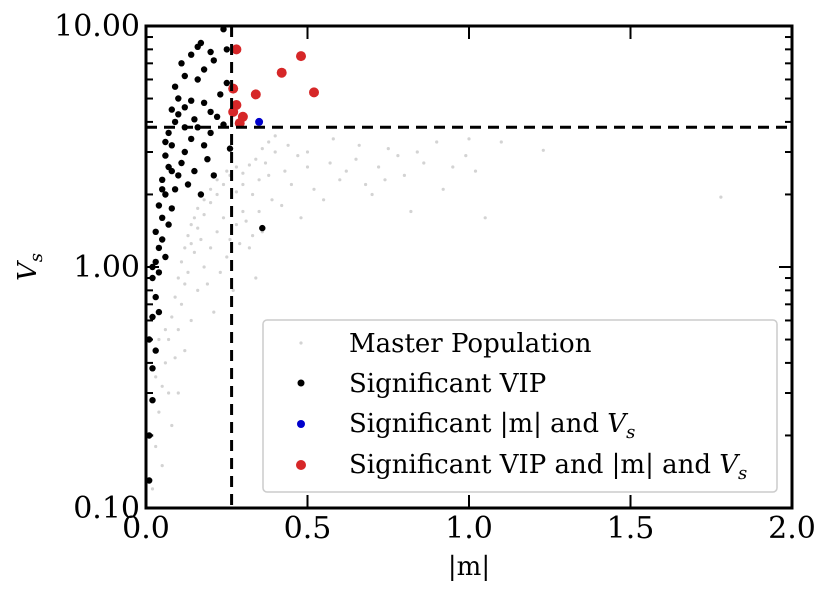 Image resolution: width=831 pixels, height=592 pixels. I want to click on x-tick-label-1: 0.5, so click(308, 528).